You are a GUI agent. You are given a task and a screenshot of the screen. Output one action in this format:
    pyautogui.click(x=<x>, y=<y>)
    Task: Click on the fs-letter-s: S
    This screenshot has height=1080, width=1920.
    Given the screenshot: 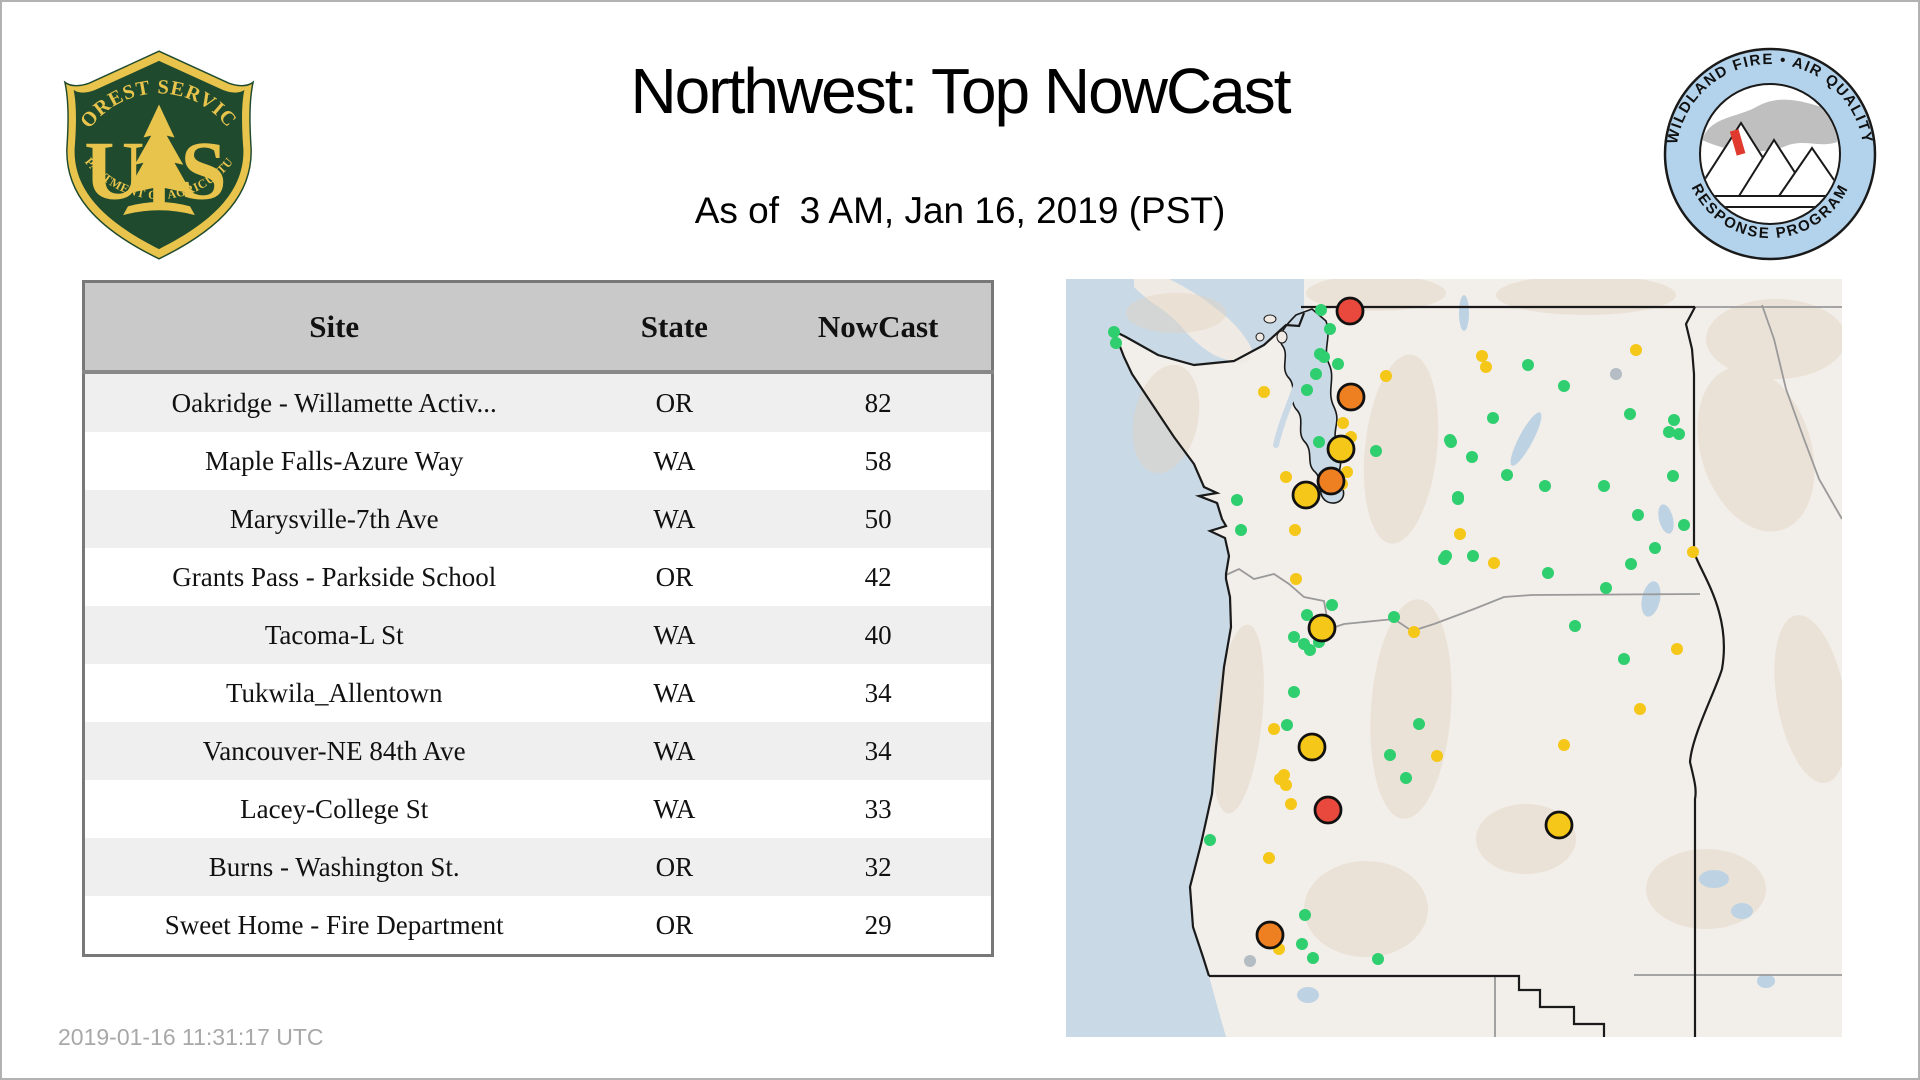 What is the action you would take?
    pyautogui.click(x=203, y=172)
    